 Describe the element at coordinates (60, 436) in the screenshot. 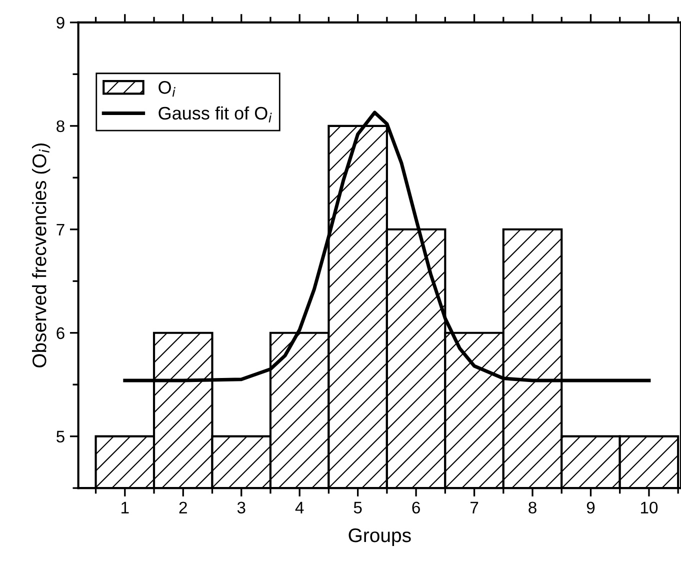

I see `y-tick-label: 5` at that location.